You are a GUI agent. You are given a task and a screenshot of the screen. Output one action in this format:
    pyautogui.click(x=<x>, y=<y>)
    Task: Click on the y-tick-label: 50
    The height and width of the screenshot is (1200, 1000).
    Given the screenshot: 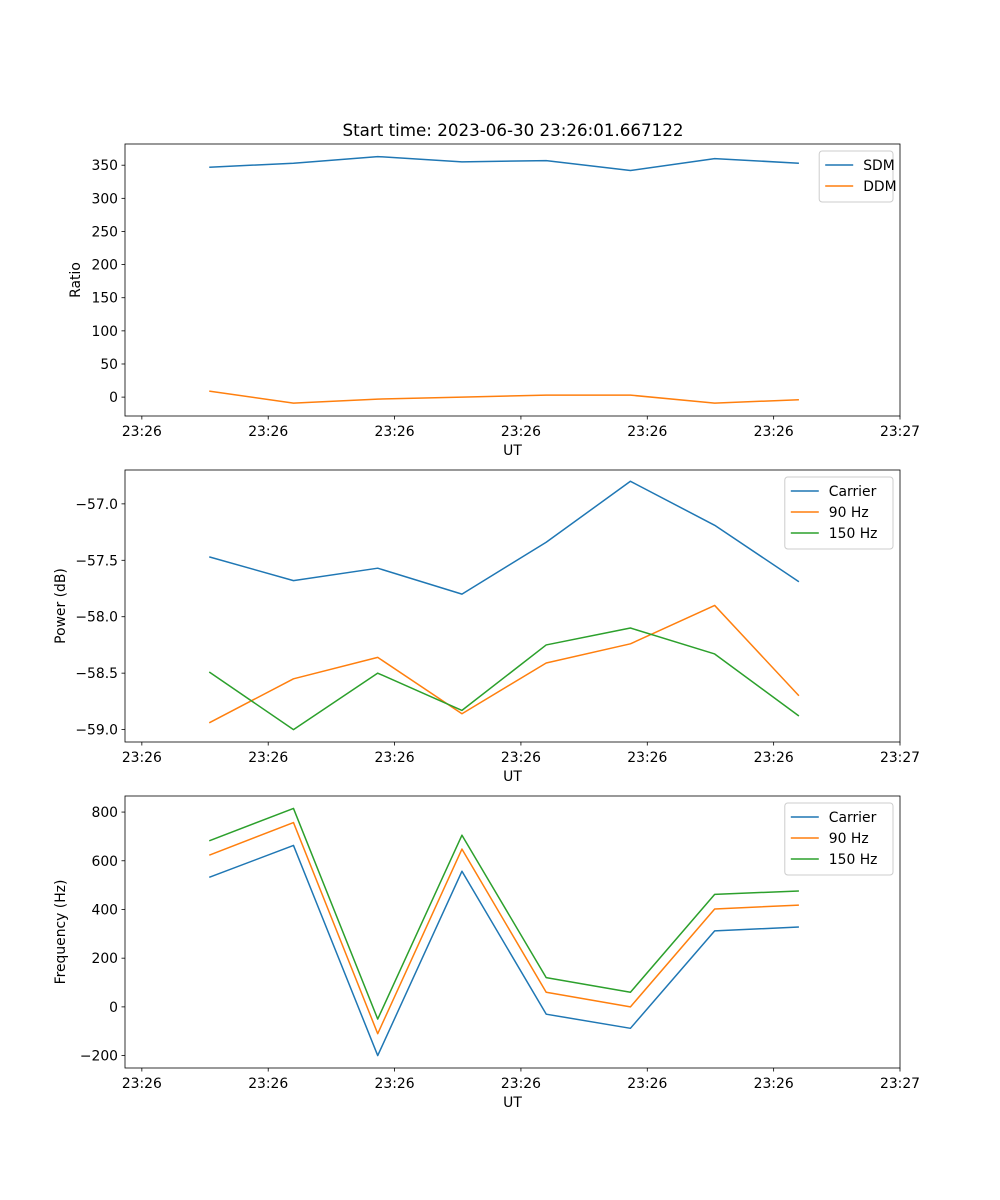 What is the action you would take?
    pyautogui.click(x=109, y=365)
    